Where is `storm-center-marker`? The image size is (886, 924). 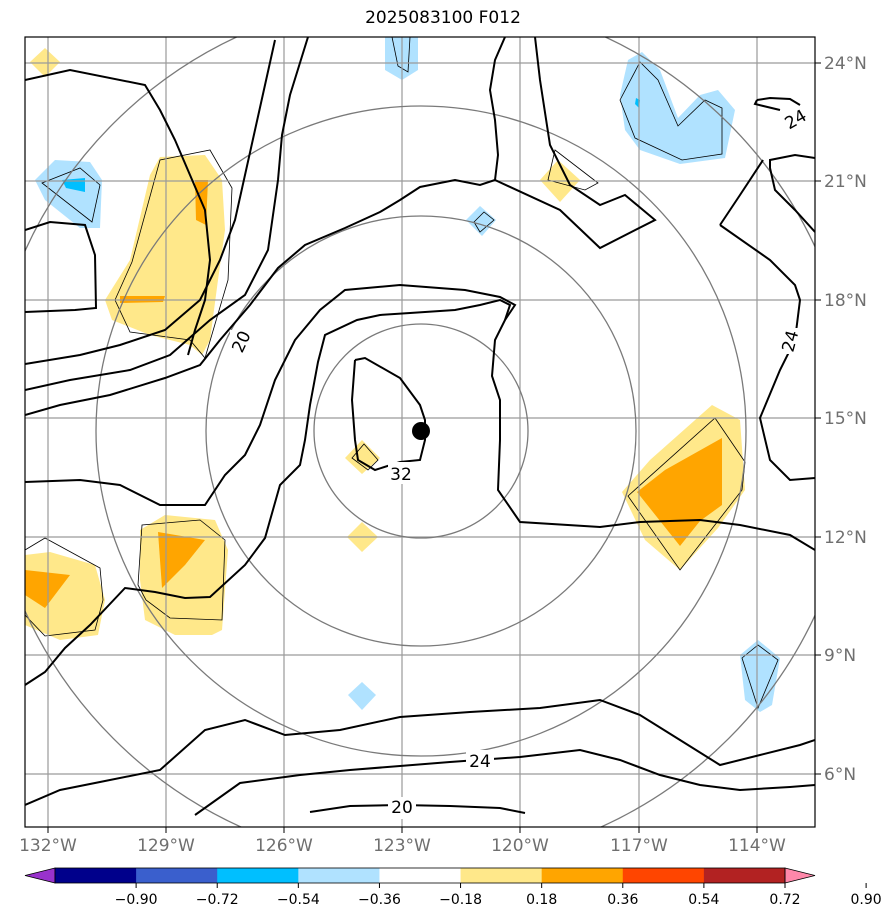
storm-center-marker is located at coordinates (421, 431).